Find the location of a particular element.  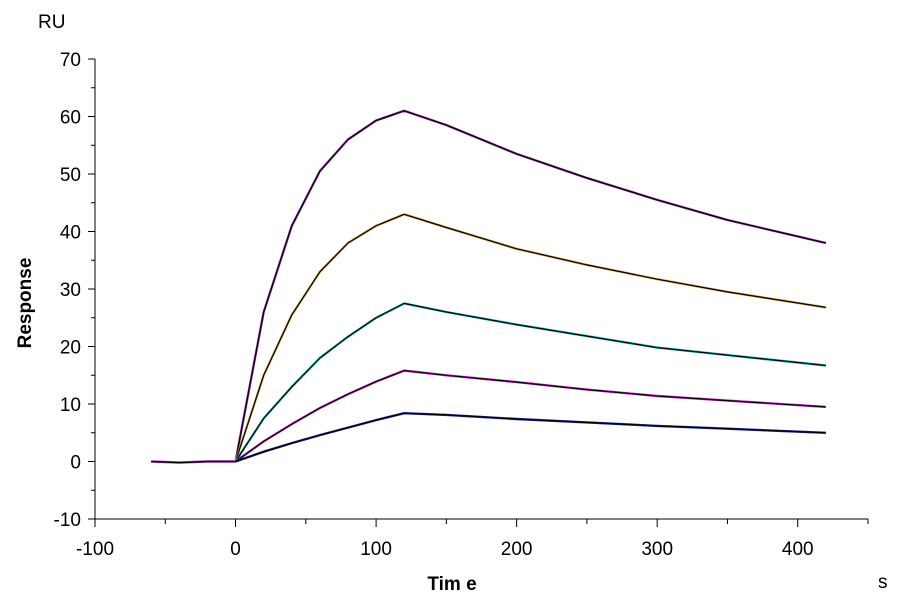

y-tick-label: -10 is located at coordinates (67, 520).